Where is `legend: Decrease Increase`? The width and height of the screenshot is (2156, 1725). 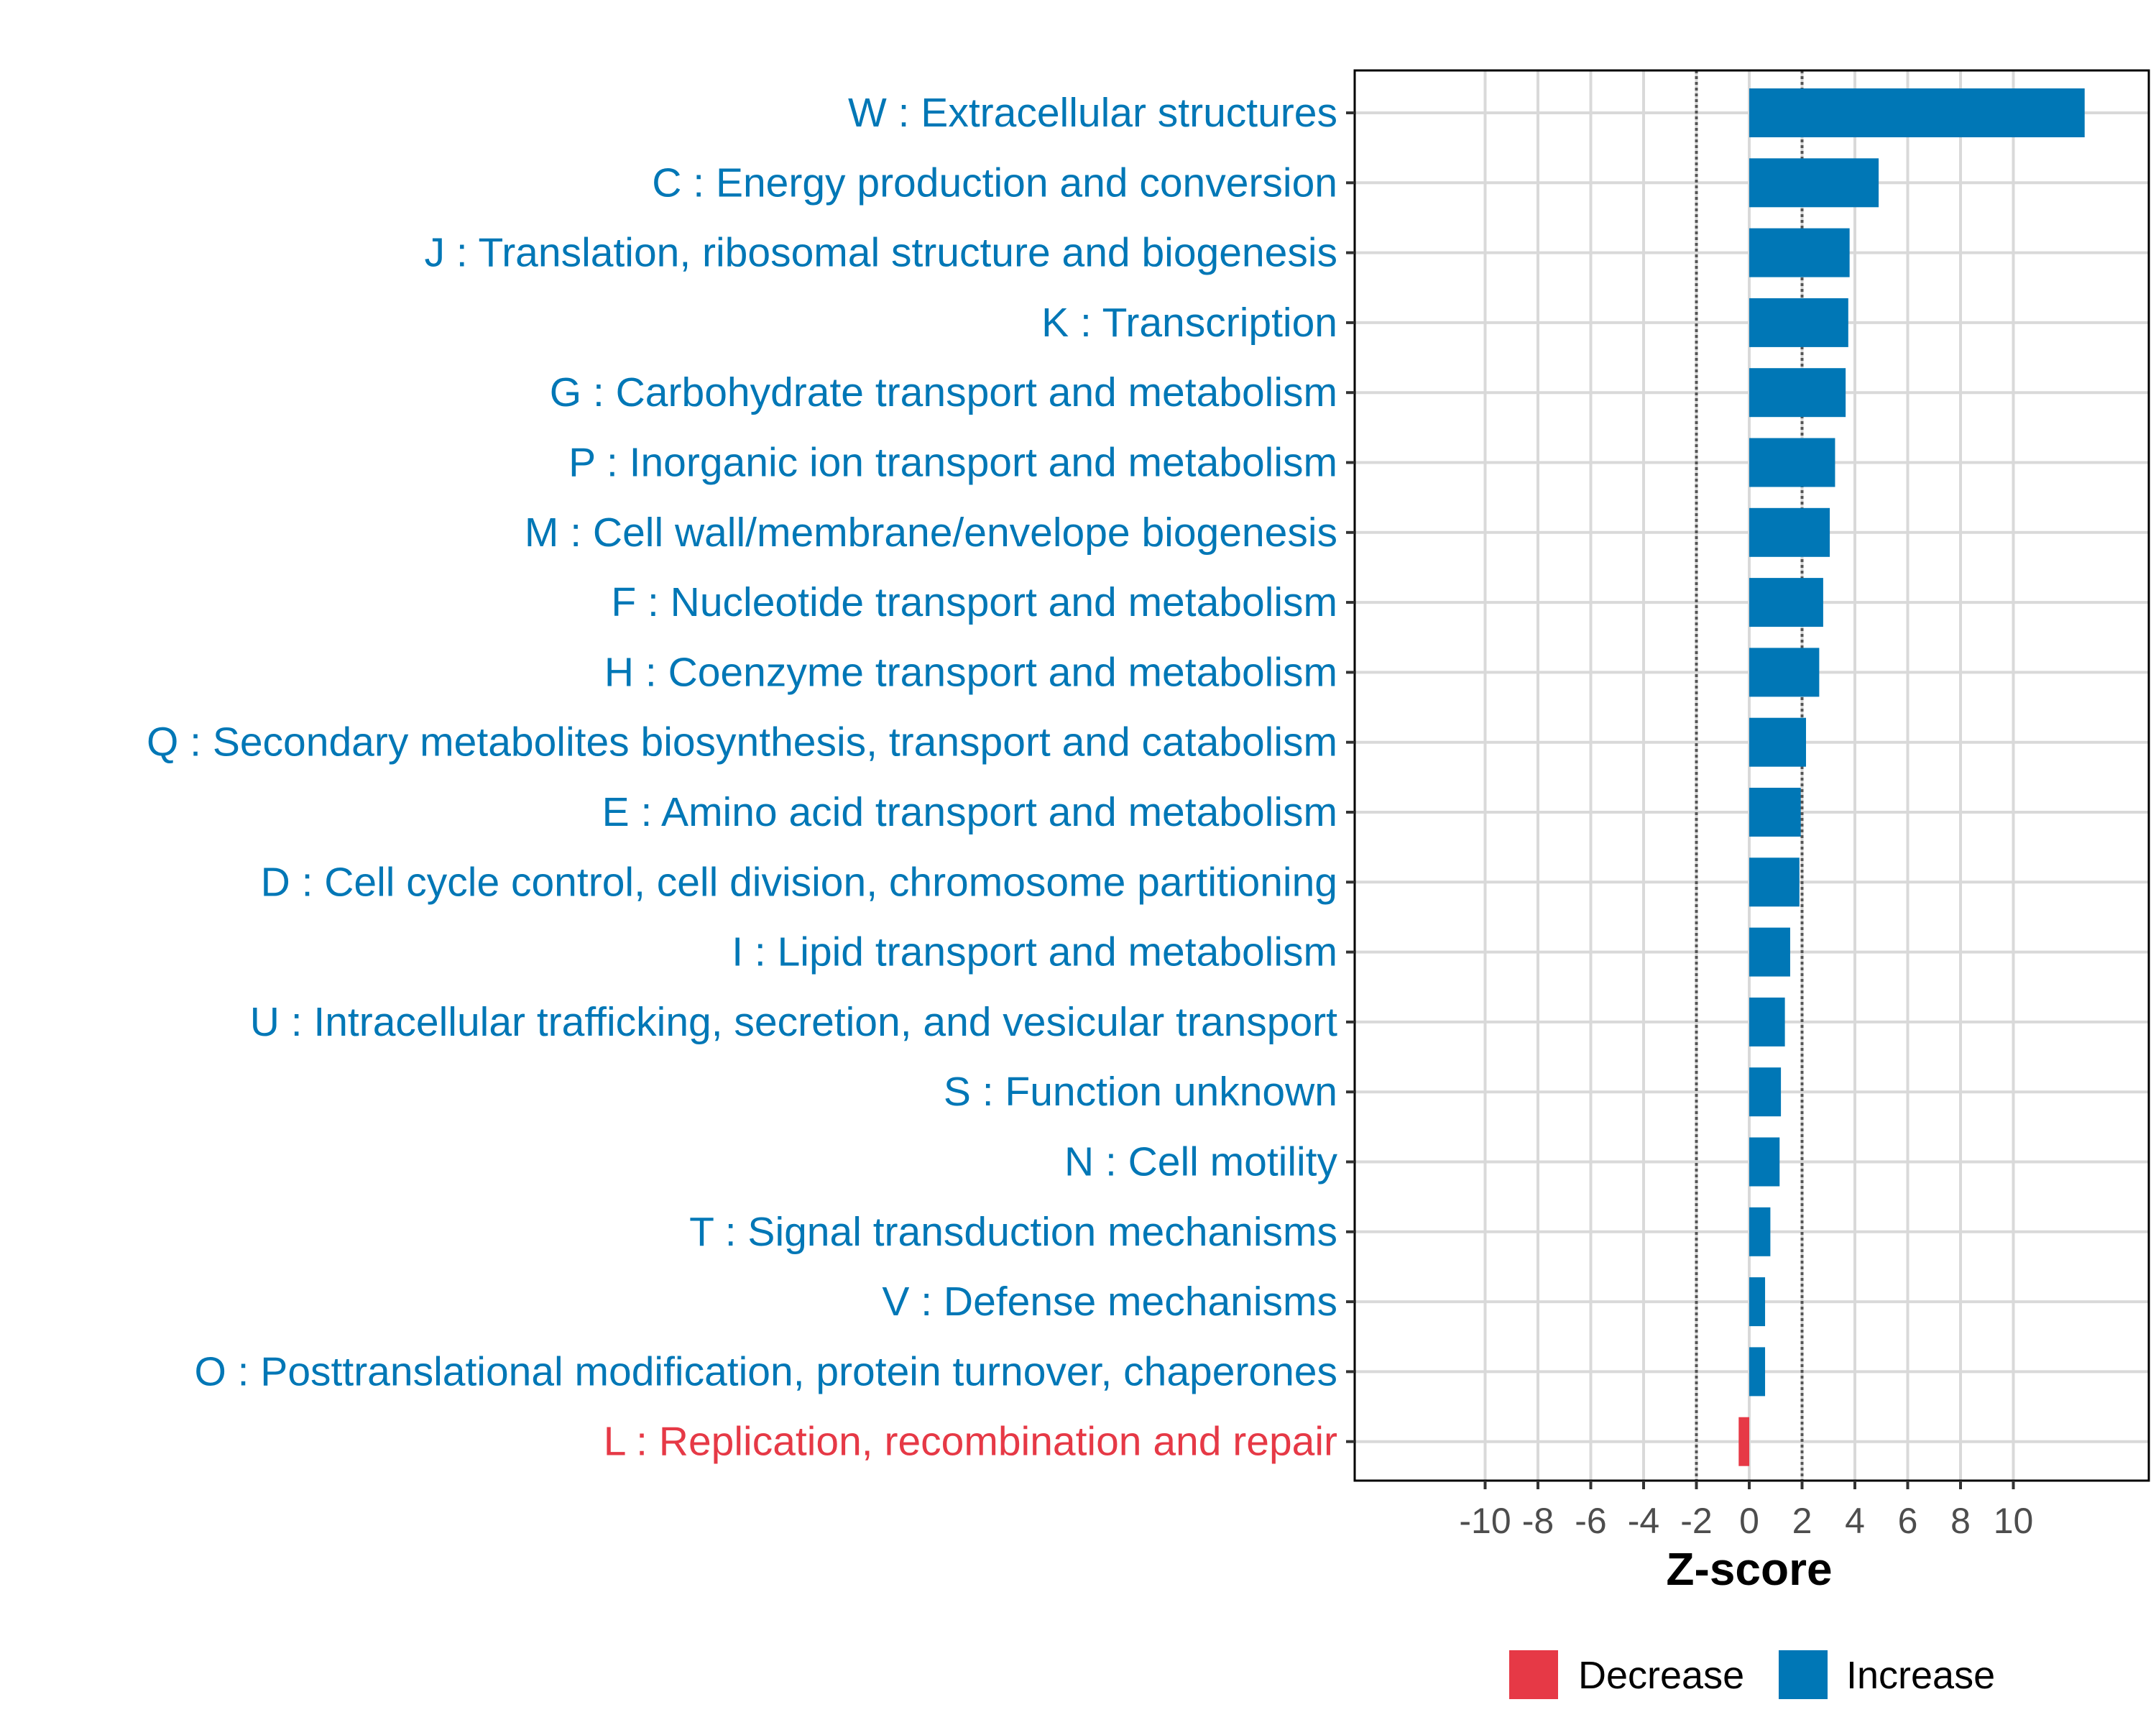
legend: Decrease Increase is located at coordinates (1752, 1674).